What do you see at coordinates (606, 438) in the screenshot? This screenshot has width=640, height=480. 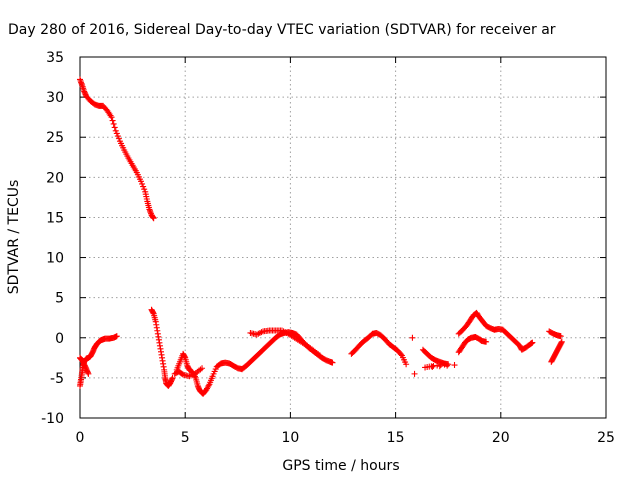 I see `x-tick-label: 25` at bounding box center [606, 438].